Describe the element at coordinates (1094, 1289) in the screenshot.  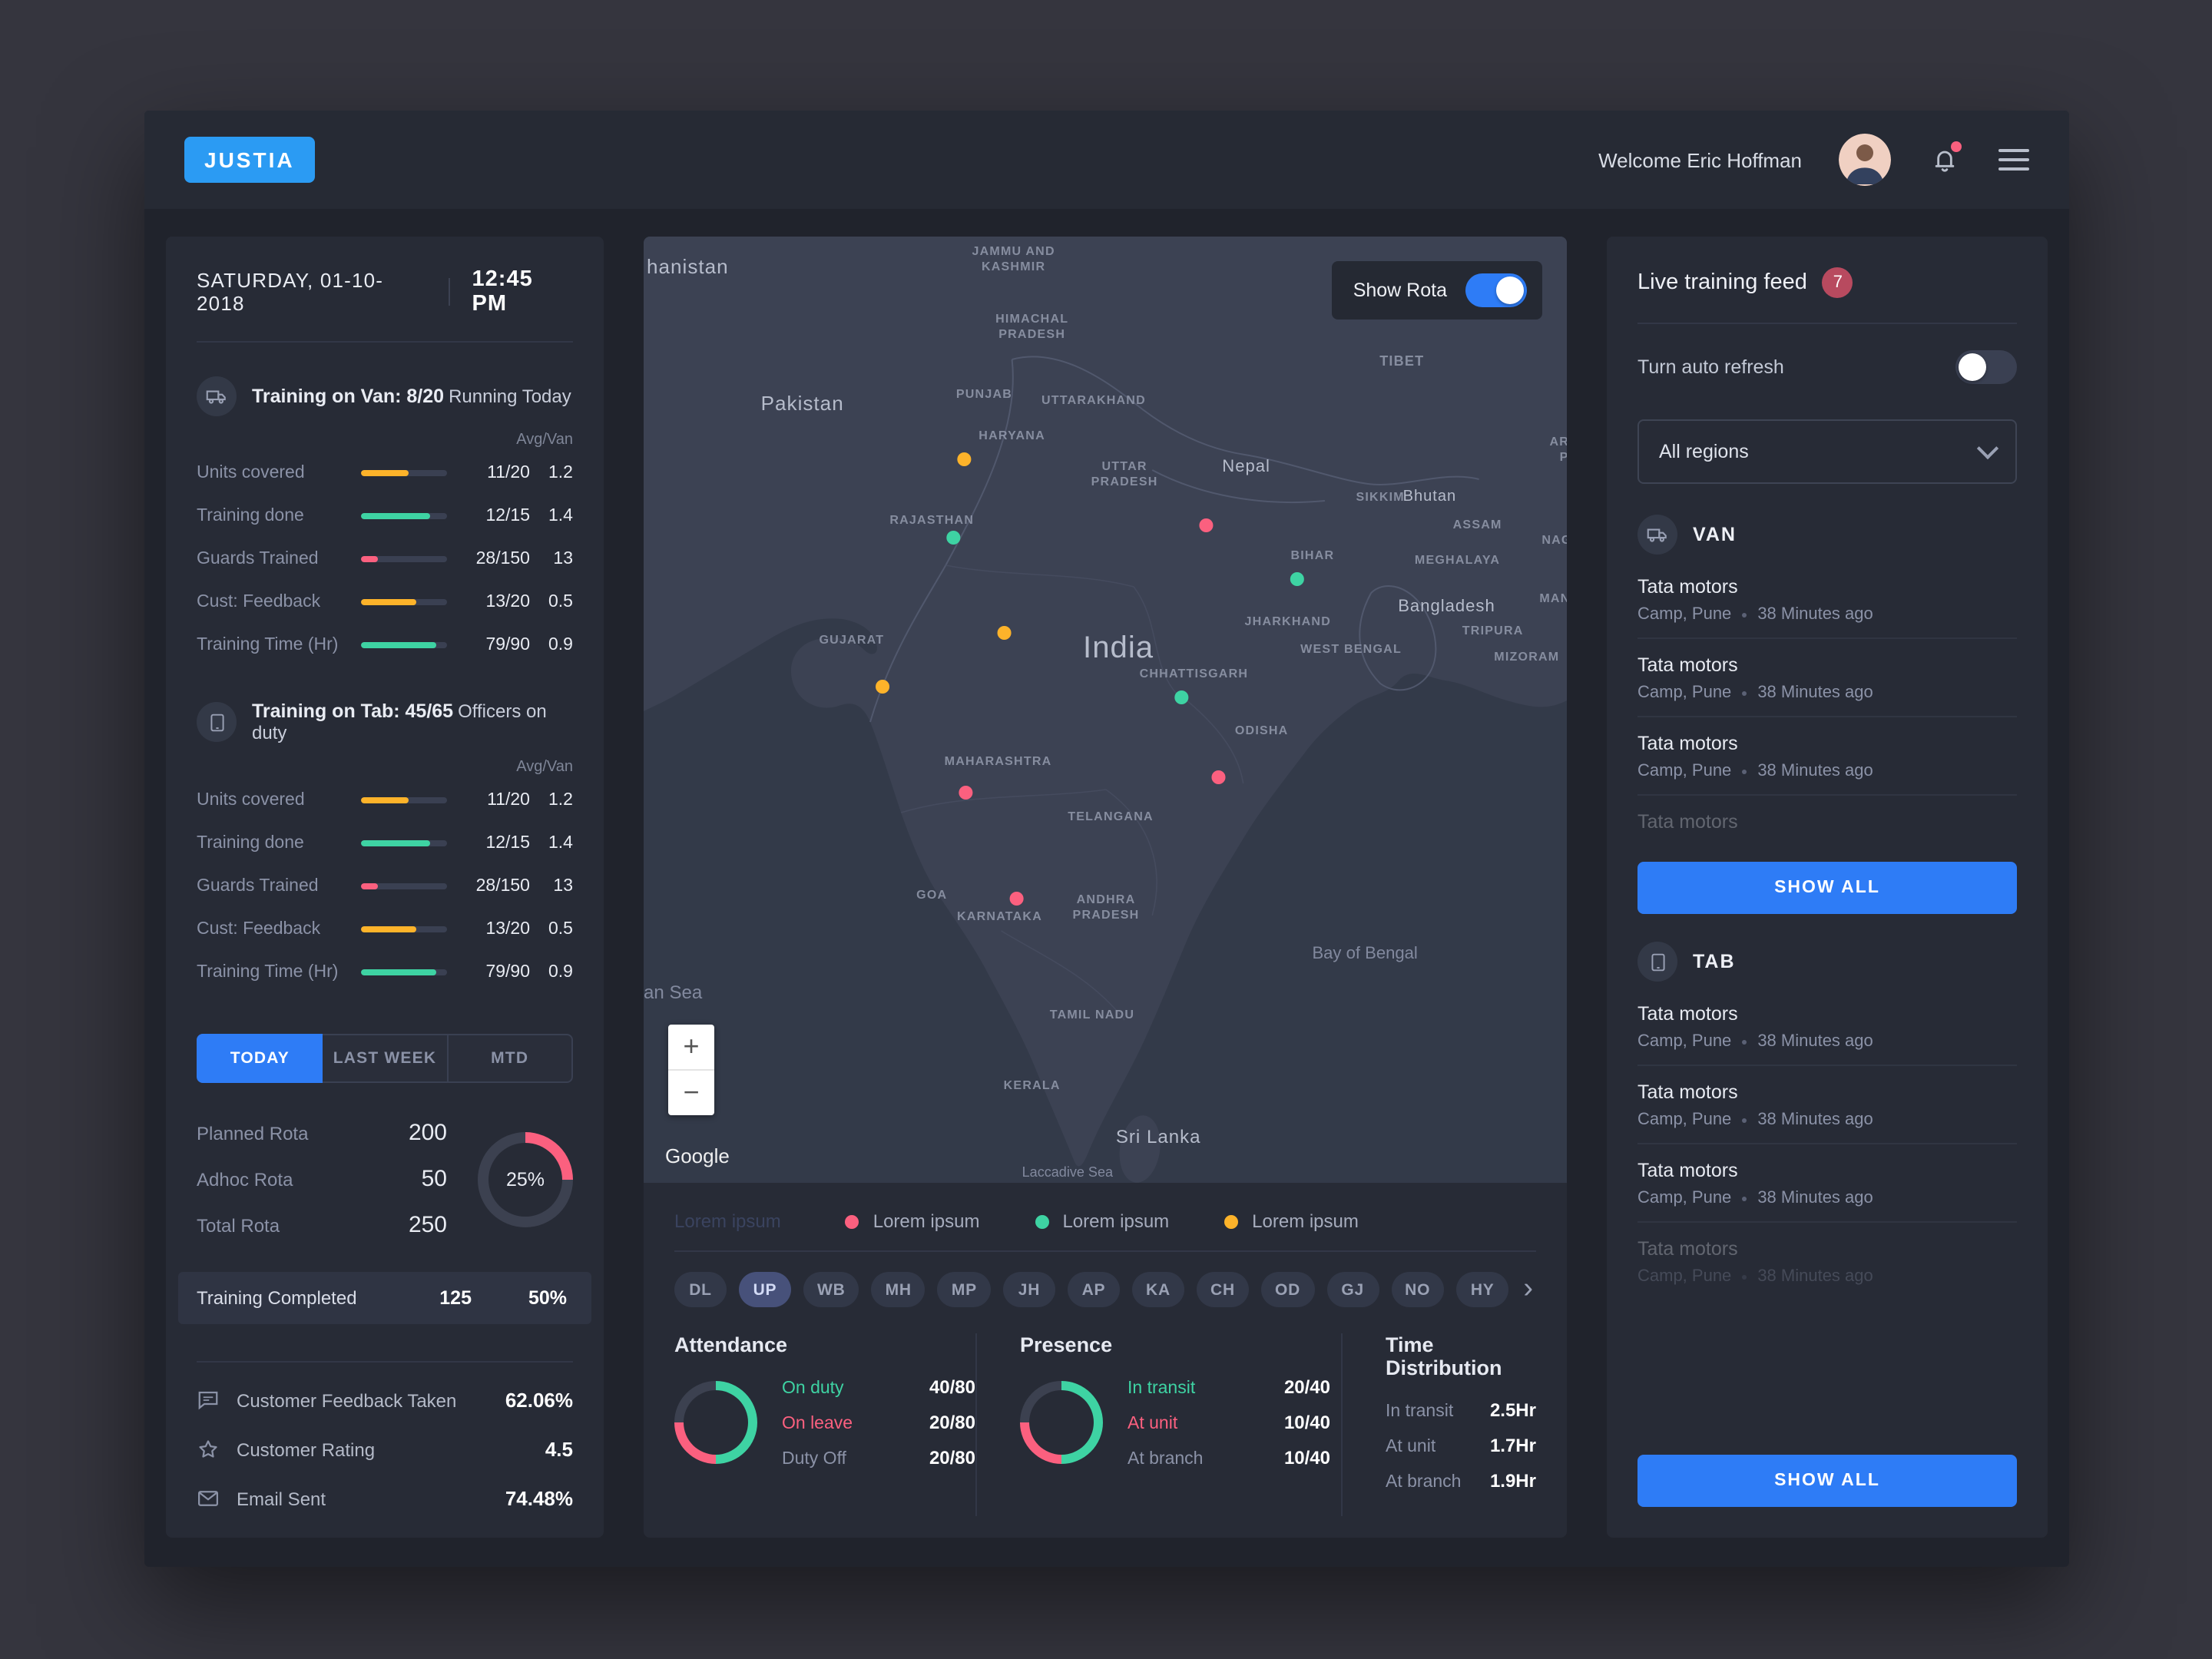
I see `chip-ap: AP` at that location.